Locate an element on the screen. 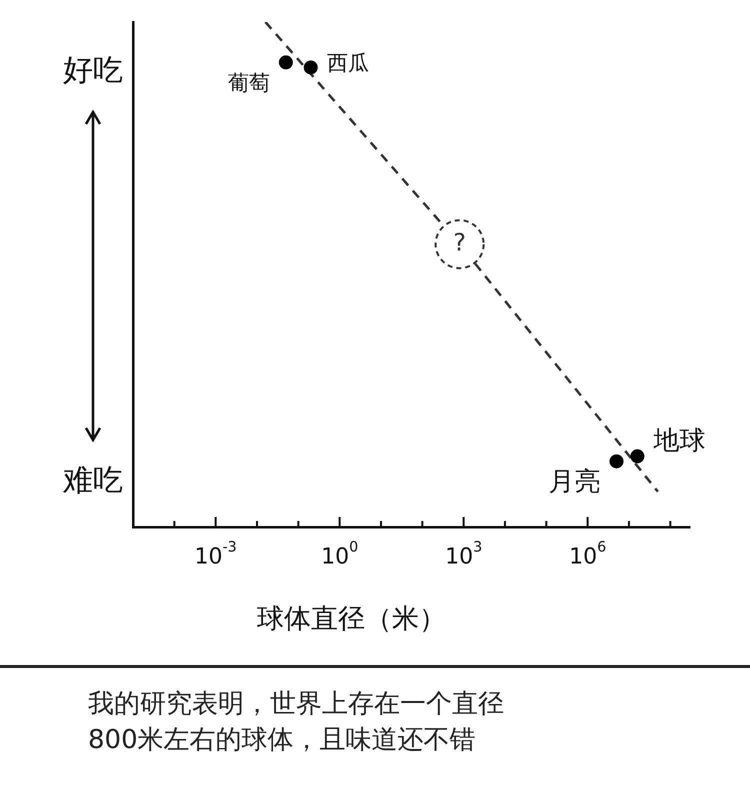  annotation: 地球 is located at coordinates (679, 441).